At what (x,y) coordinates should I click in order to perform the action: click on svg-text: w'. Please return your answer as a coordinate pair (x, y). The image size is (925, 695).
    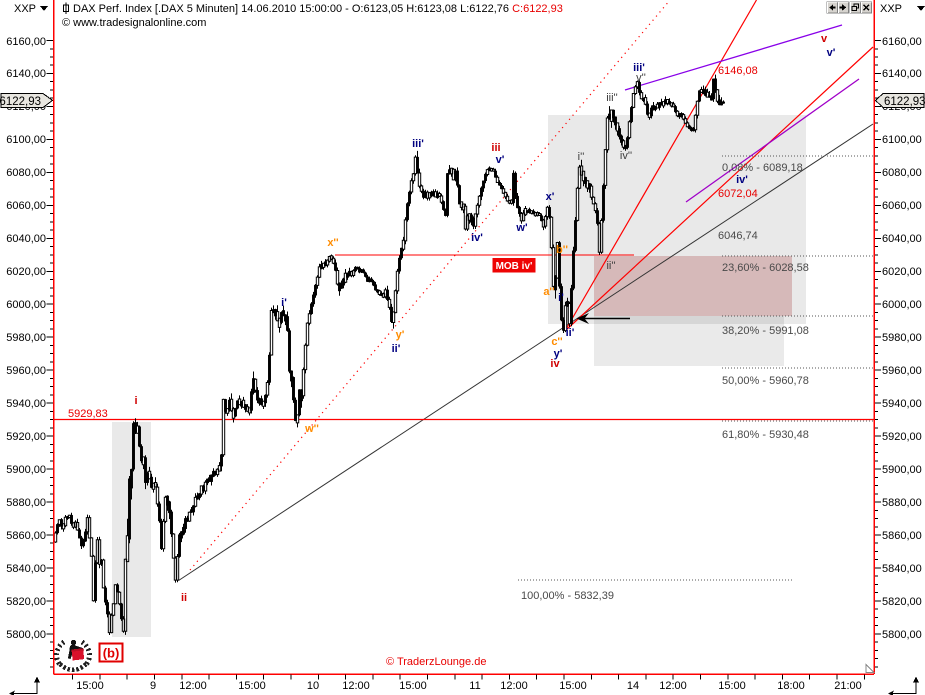
    Looking at the image, I should click on (521, 228).